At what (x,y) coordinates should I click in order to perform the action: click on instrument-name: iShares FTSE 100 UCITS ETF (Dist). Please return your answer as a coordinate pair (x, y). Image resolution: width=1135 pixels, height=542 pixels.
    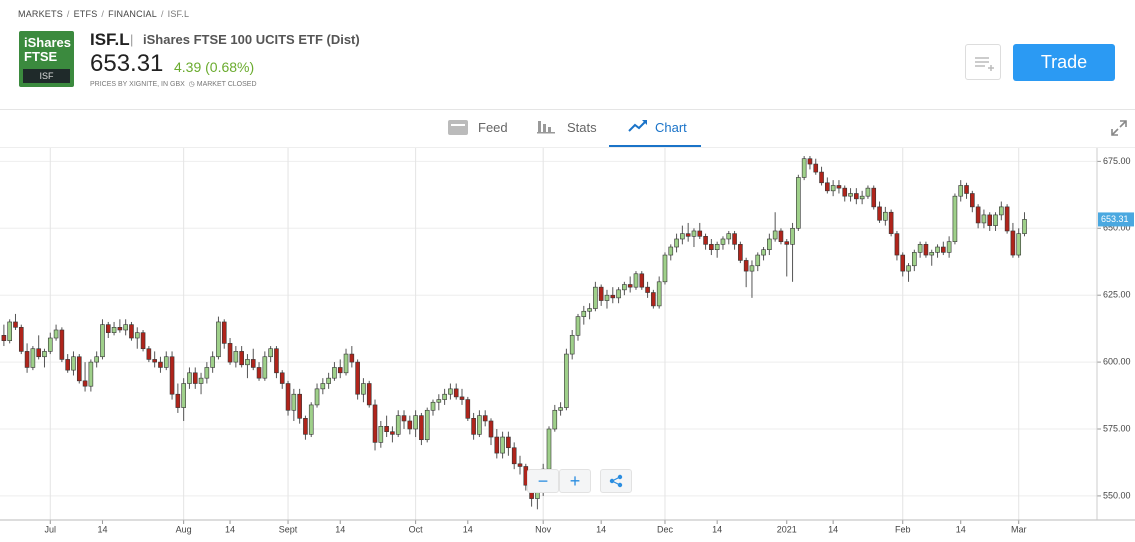
    Looking at the image, I should click on (251, 39).